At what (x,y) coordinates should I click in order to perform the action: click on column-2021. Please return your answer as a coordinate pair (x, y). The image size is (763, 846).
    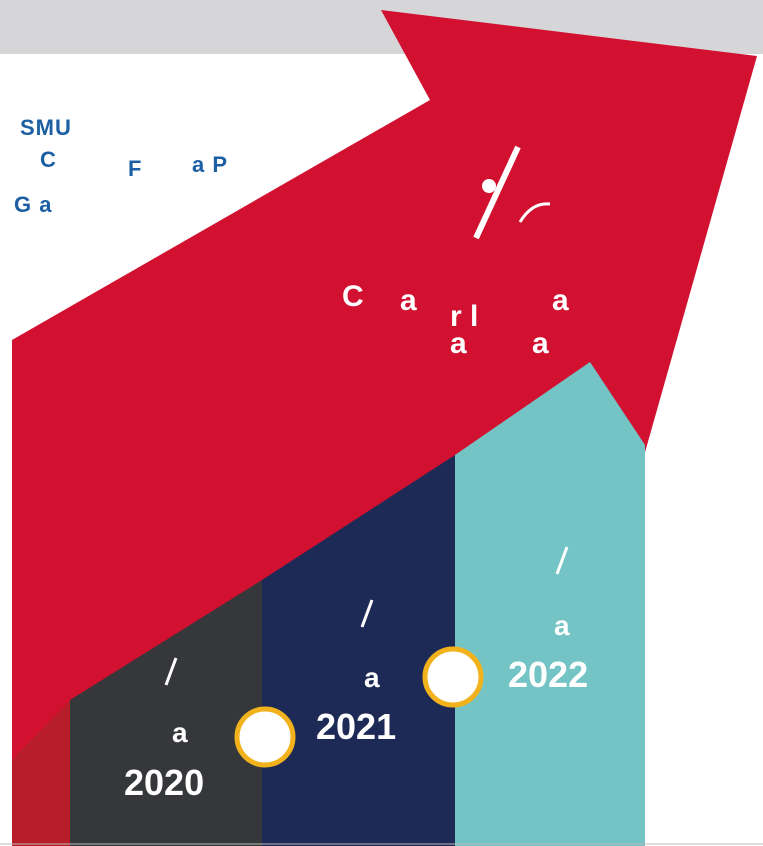
    Looking at the image, I should click on (358, 650).